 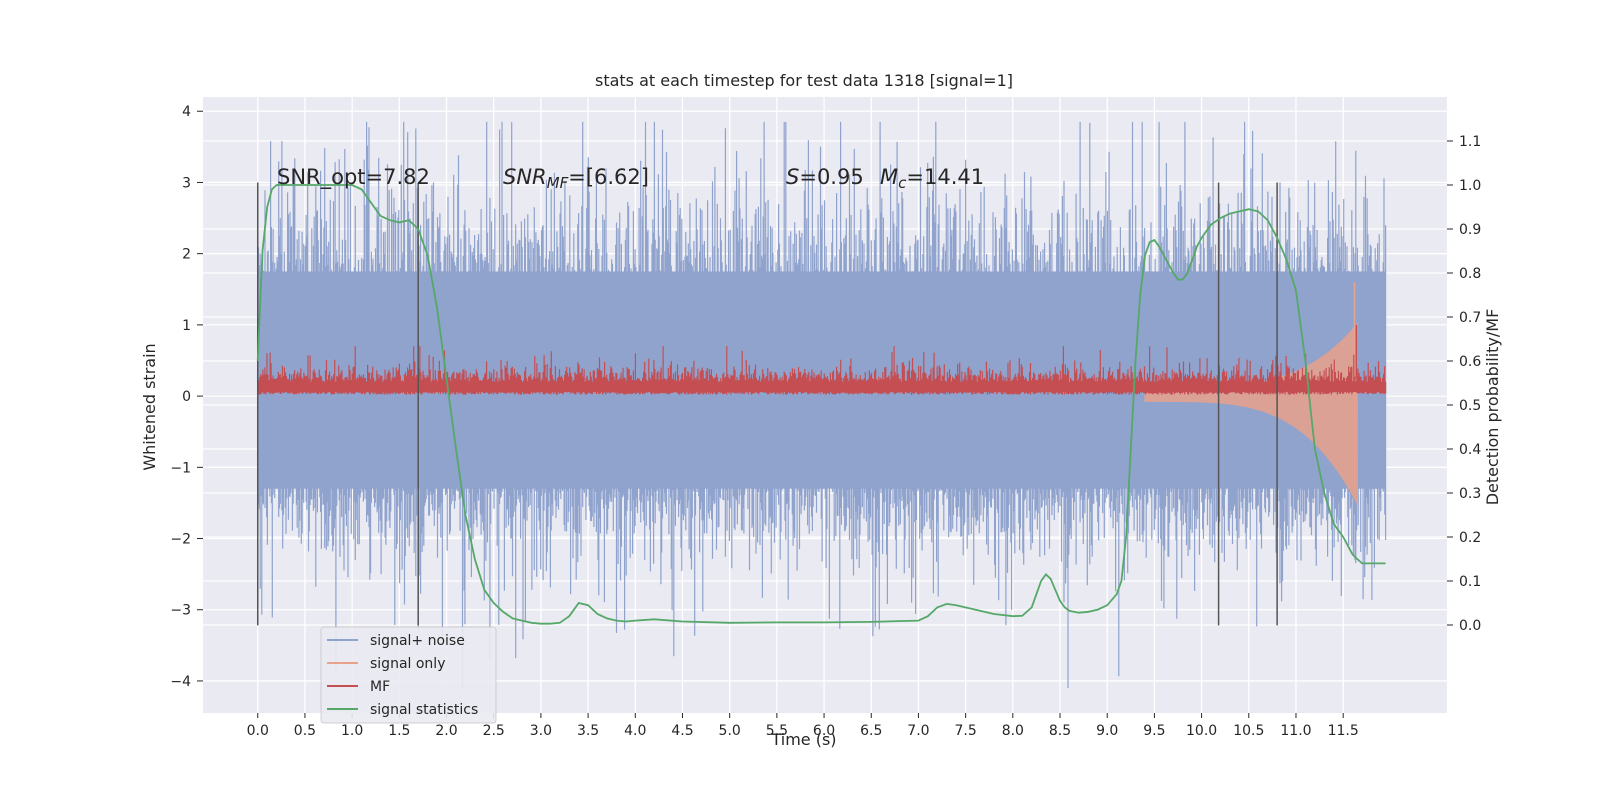 What do you see at coordinates (871, 731) in the screenshot?
I see `x-tick-label: 6.5` at bounding box center [871, 731].